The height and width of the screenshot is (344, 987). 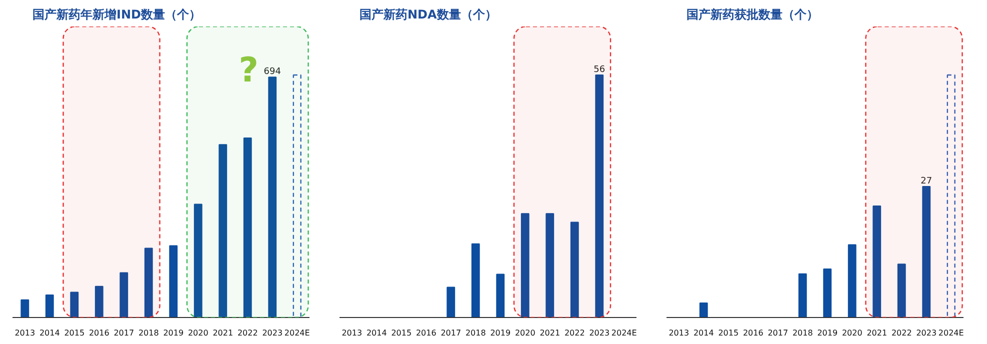 What do you see at coordinates (428, 15) in the screenshot?
I see `chart-title: 国产新药NDA数量（个）` at bounding box center [428, 15].